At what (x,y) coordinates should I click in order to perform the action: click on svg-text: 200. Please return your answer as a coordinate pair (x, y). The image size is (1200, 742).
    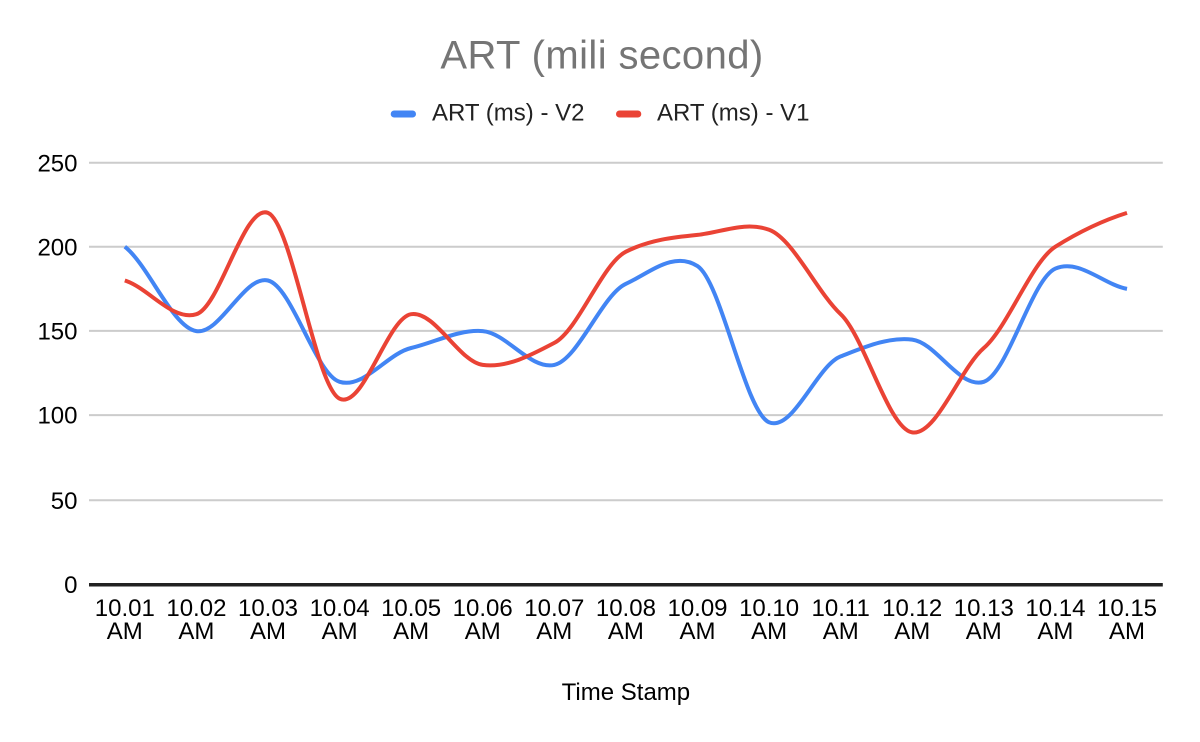
    Looking at the image, I should click on (57, 247).